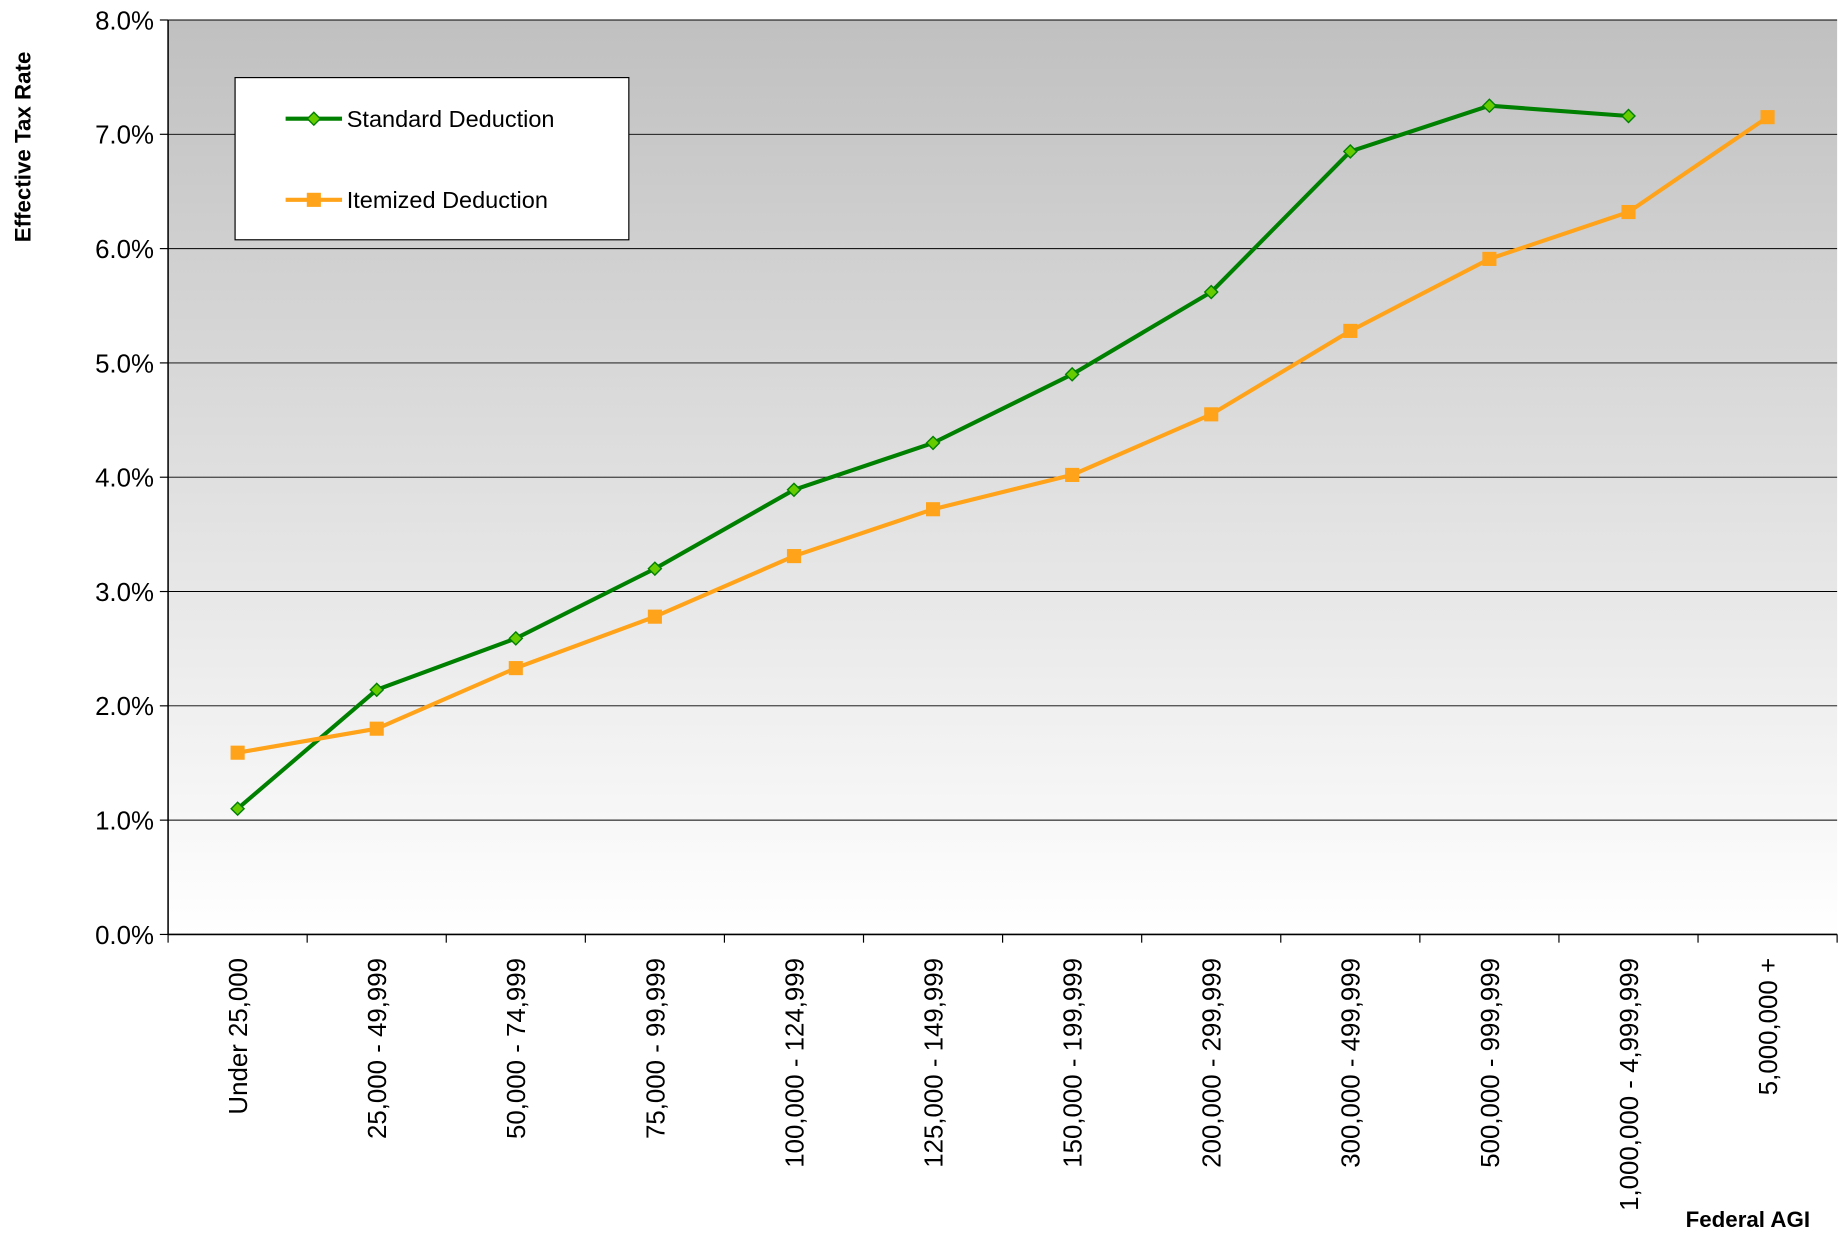 Image resolution: width=1843 pixels, height=1238 pixels. Describe the element at coordinates (124, 936) in the screenshot. I see `y-tick-label: 0.0%` at that location.